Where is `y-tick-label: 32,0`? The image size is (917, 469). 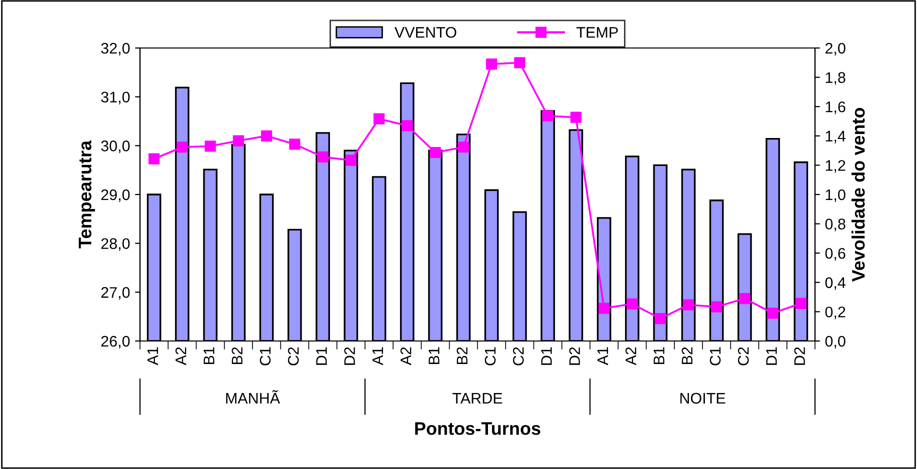
y-tick-label: 32,0 is located at coordinates (115, 49).